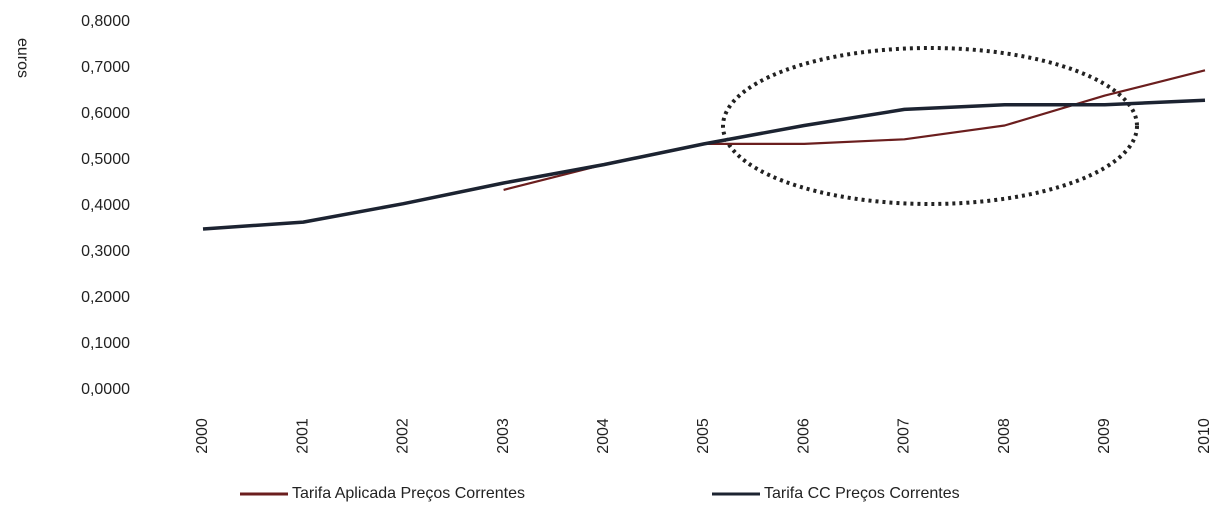  What do you see at coordinates (1104, 436) in the screenshot?
I see `x-tick-label: 2009` at bounding box center [1104, 436].